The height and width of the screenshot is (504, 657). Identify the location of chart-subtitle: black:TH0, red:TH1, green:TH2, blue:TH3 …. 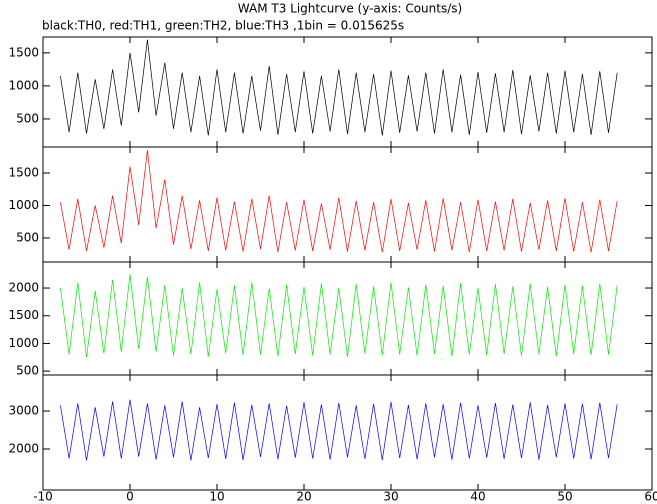
(223, 26).